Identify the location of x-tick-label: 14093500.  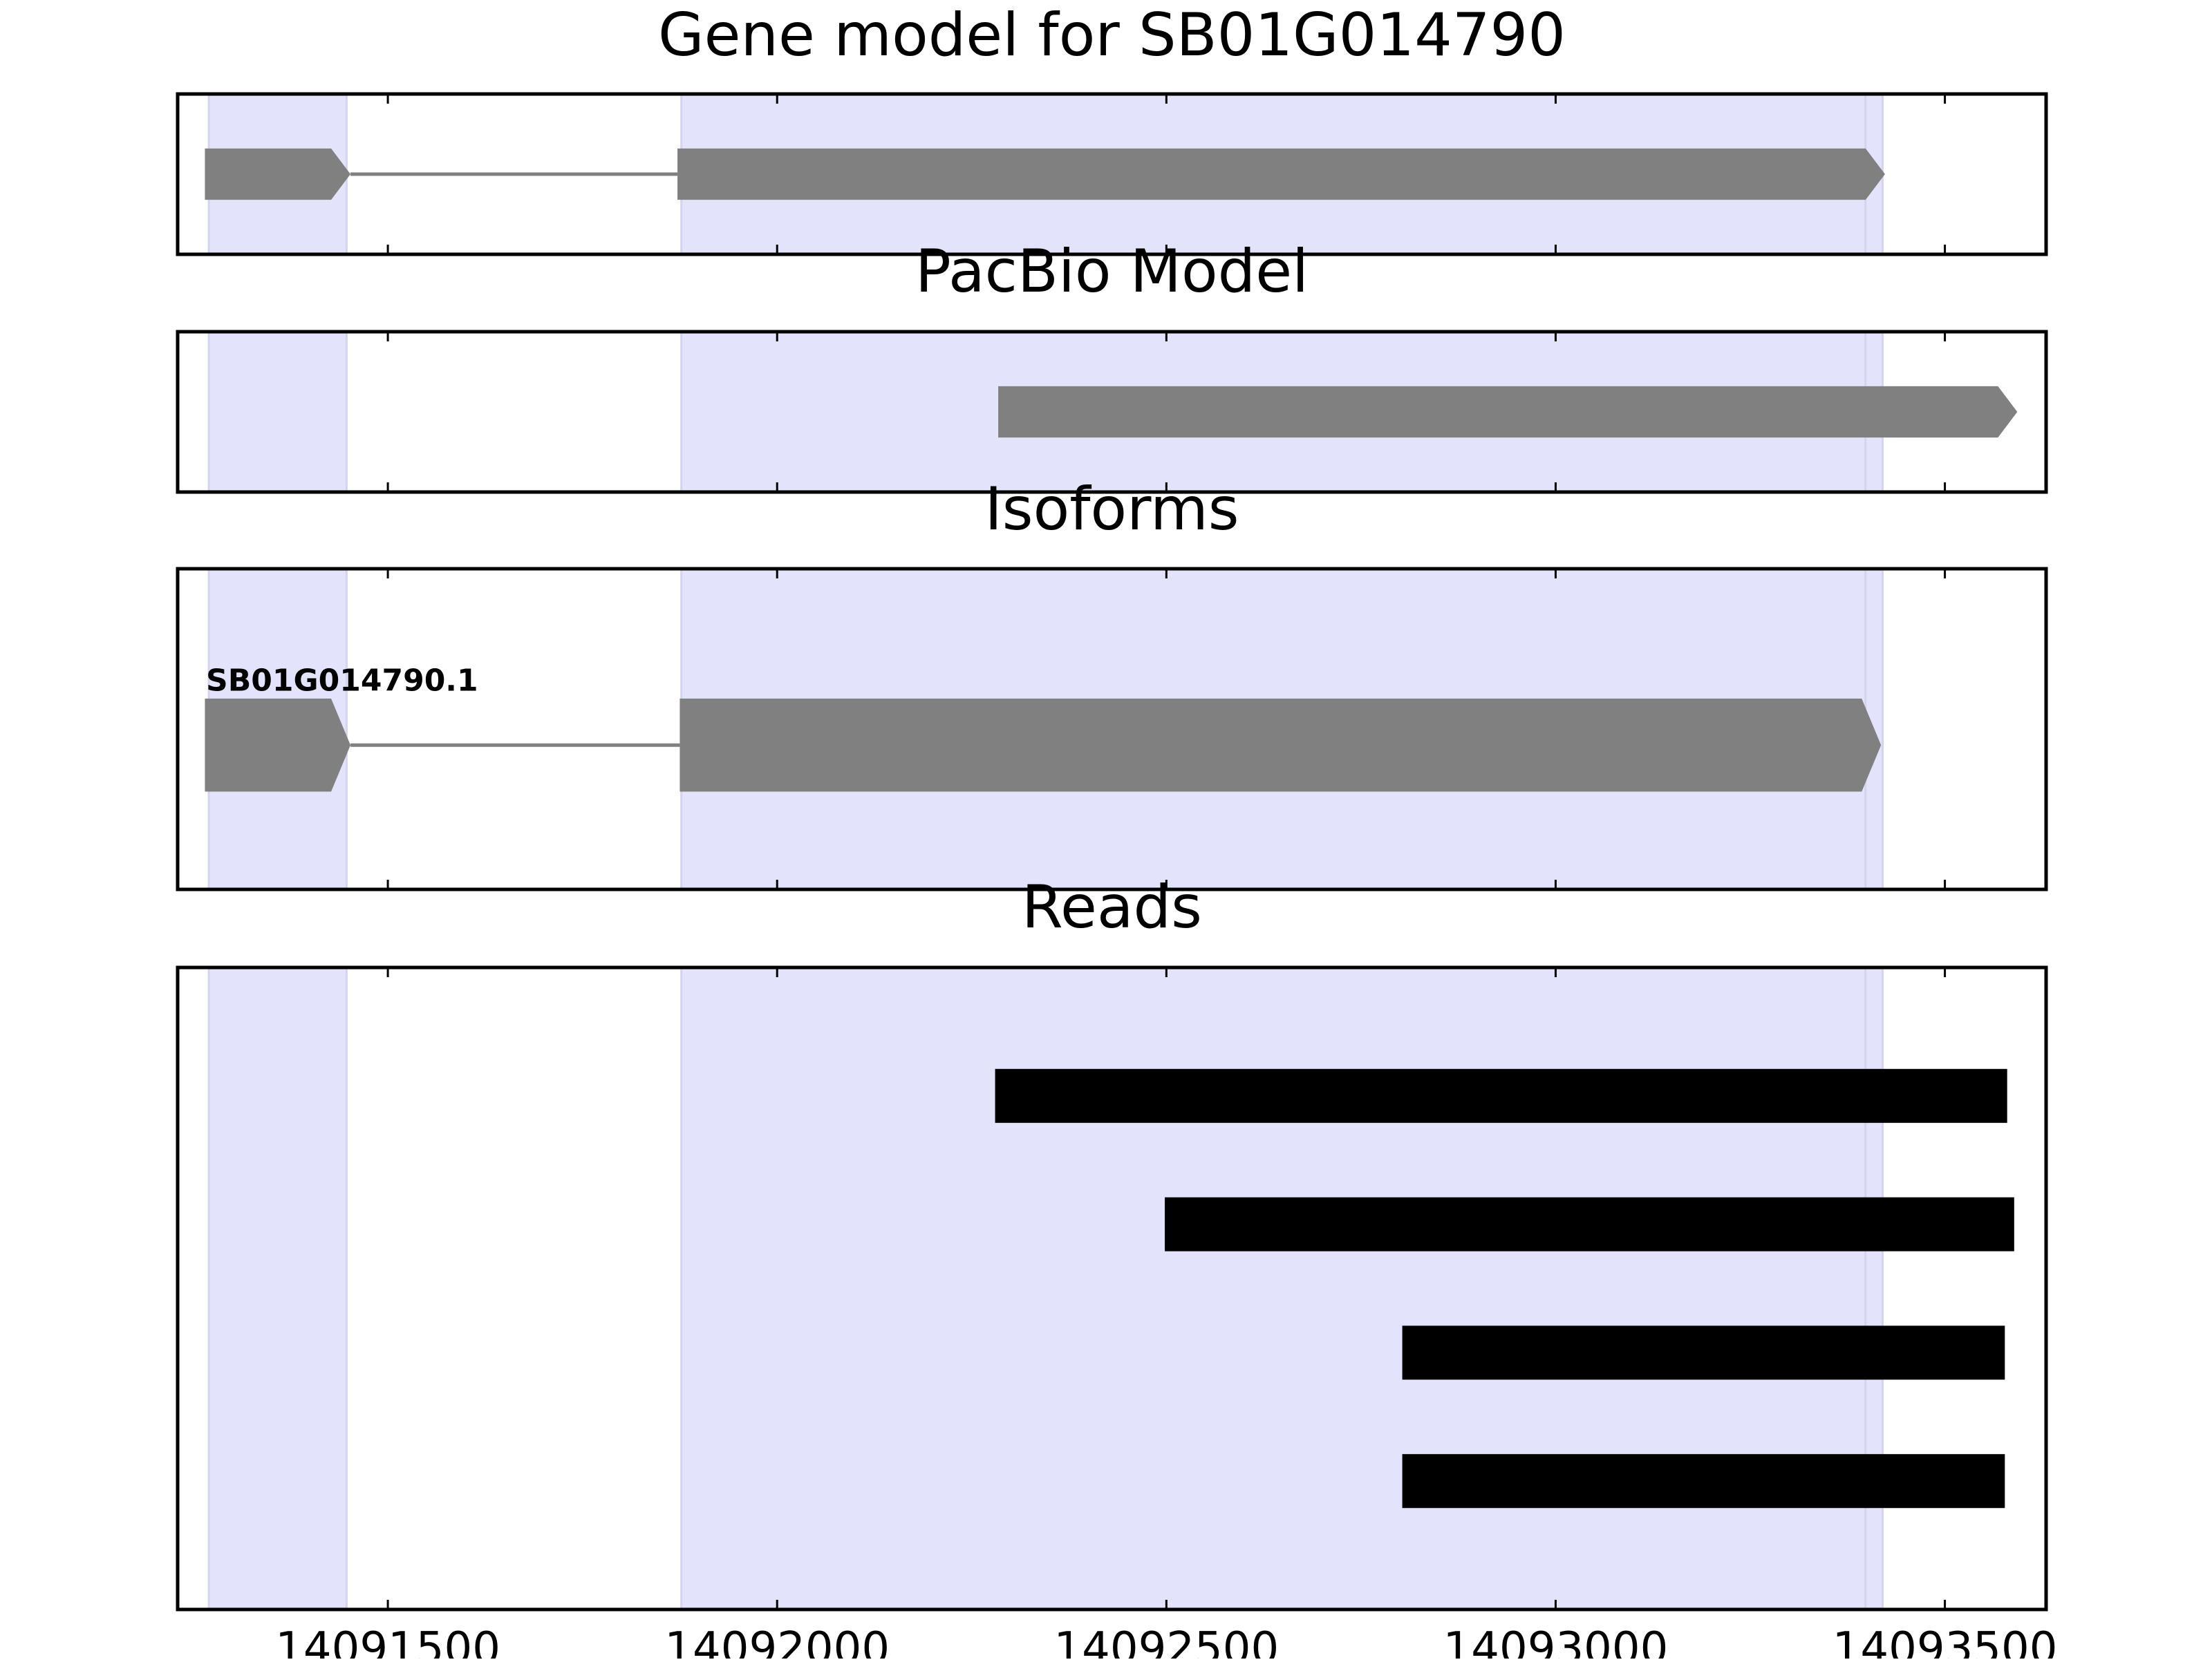
(1946, 1641).